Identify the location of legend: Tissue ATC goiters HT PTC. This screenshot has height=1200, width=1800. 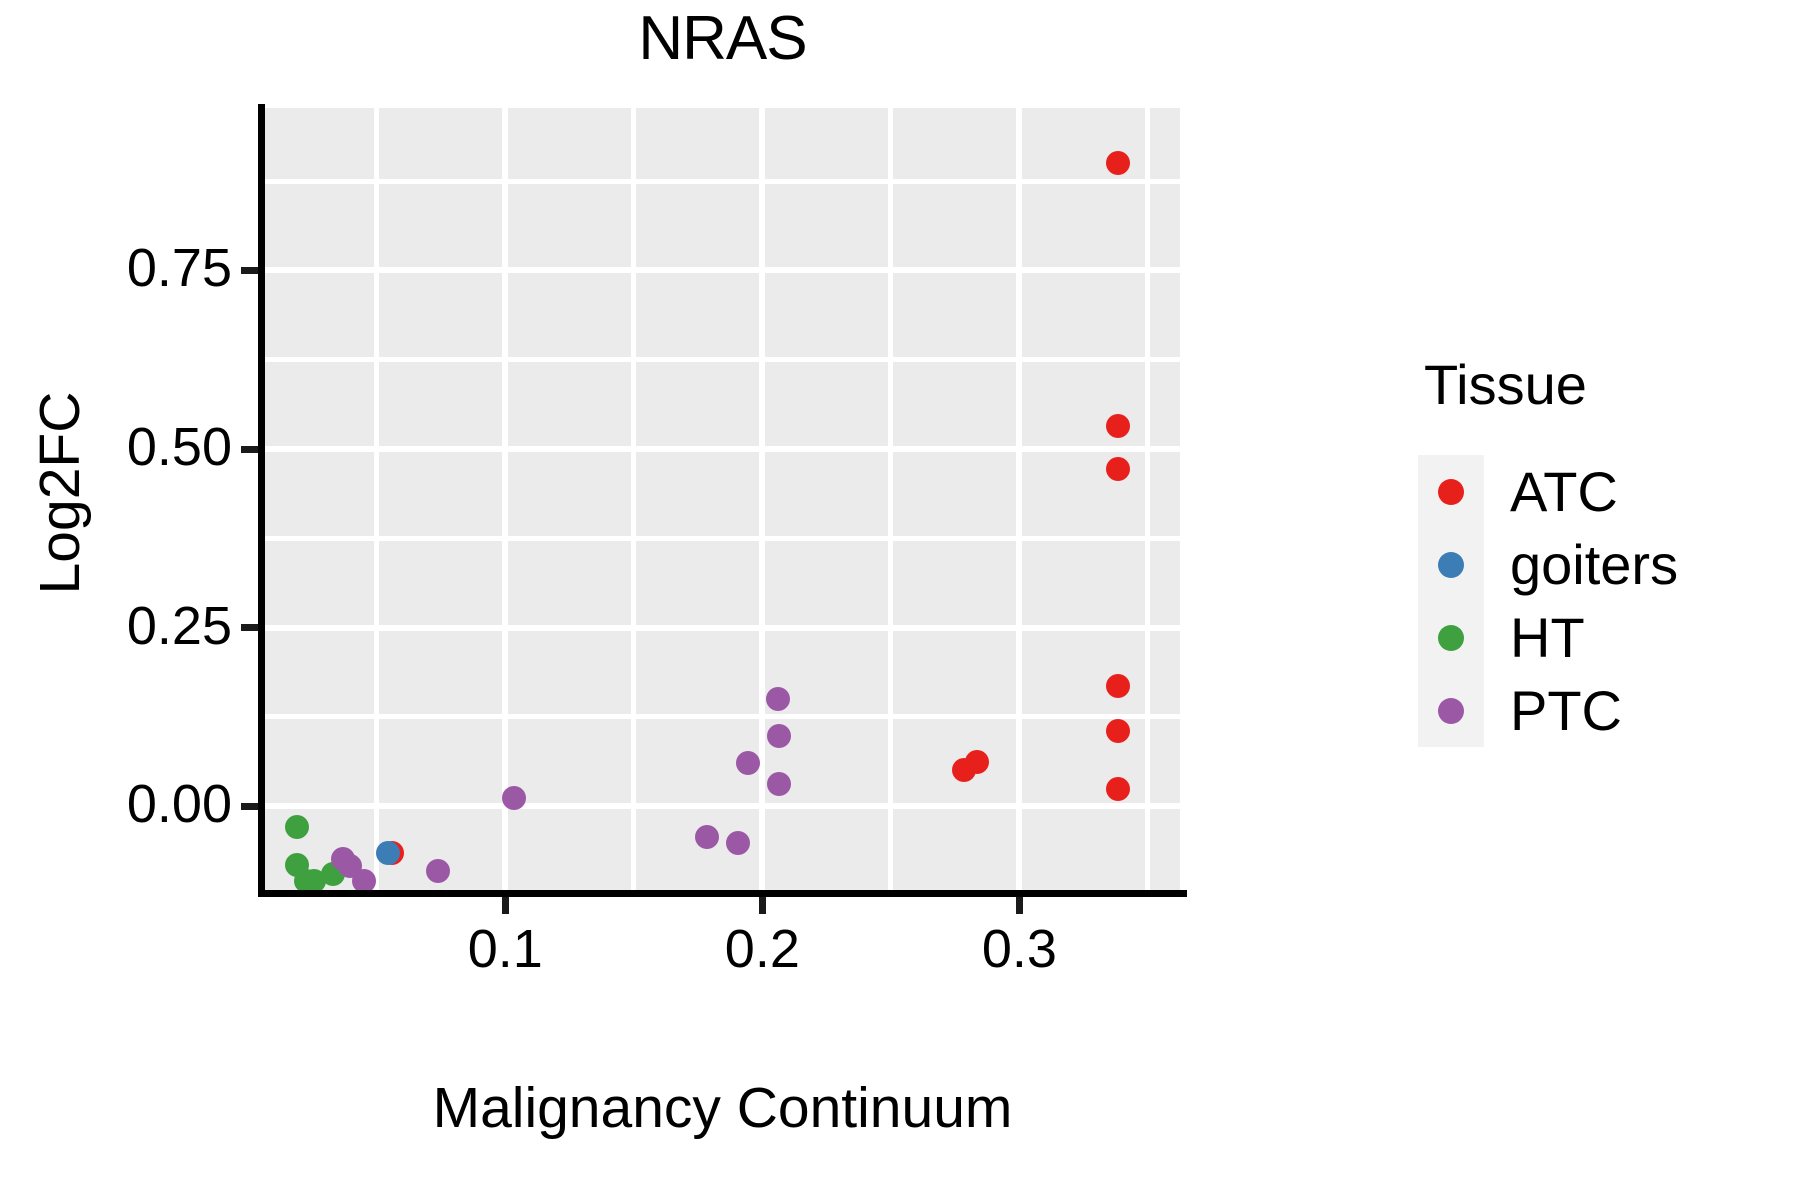
(1548, 549).